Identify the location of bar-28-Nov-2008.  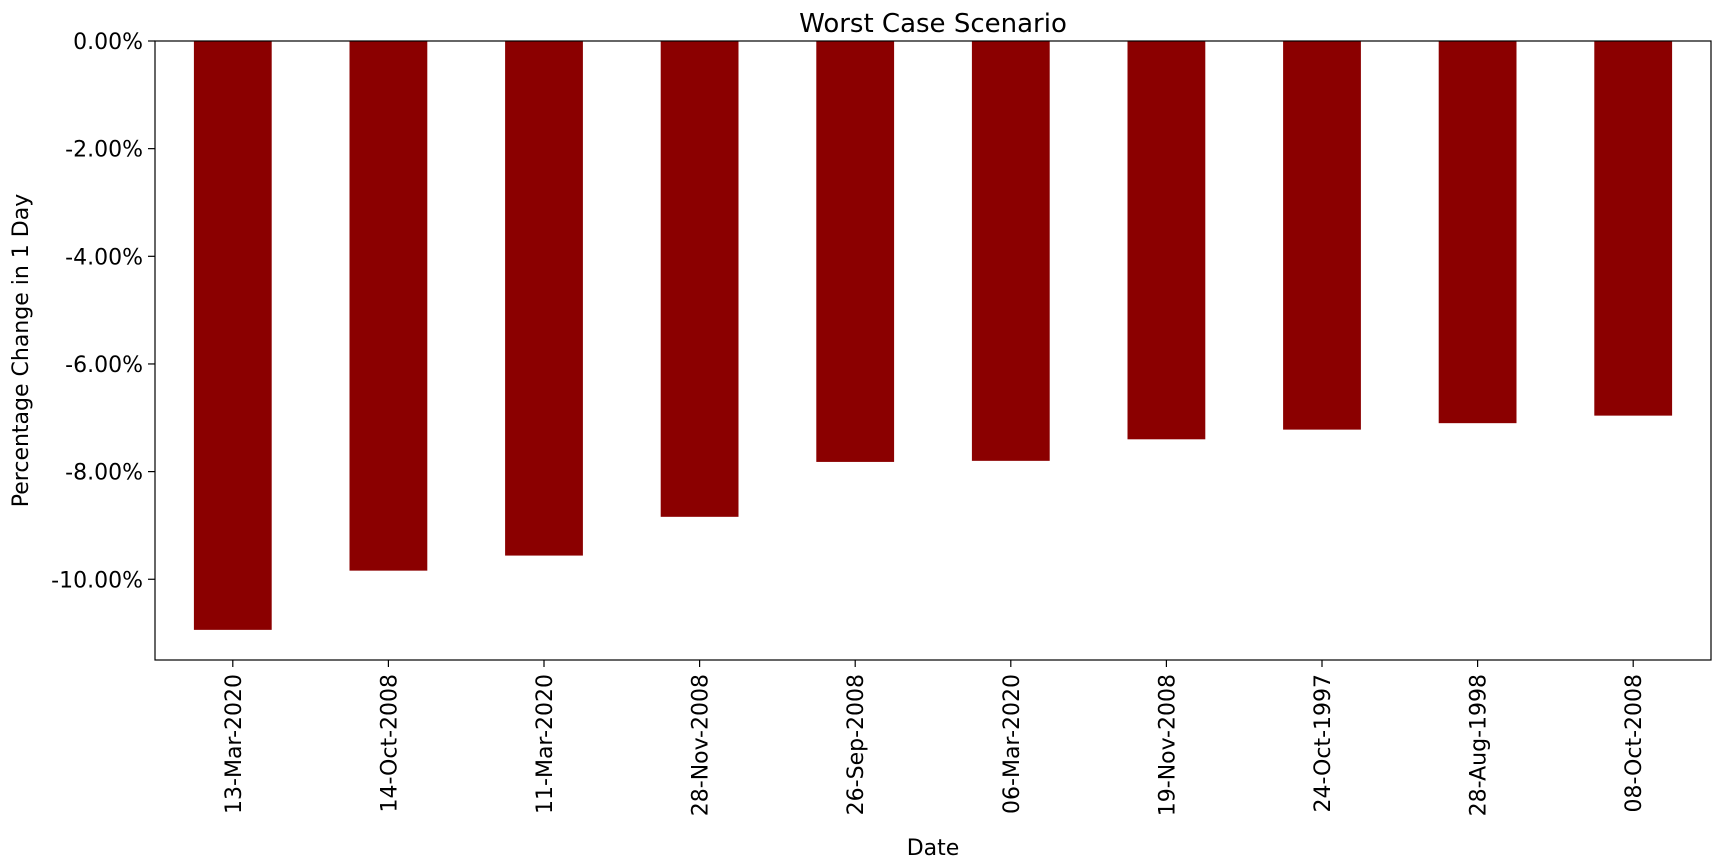
(699, 279).